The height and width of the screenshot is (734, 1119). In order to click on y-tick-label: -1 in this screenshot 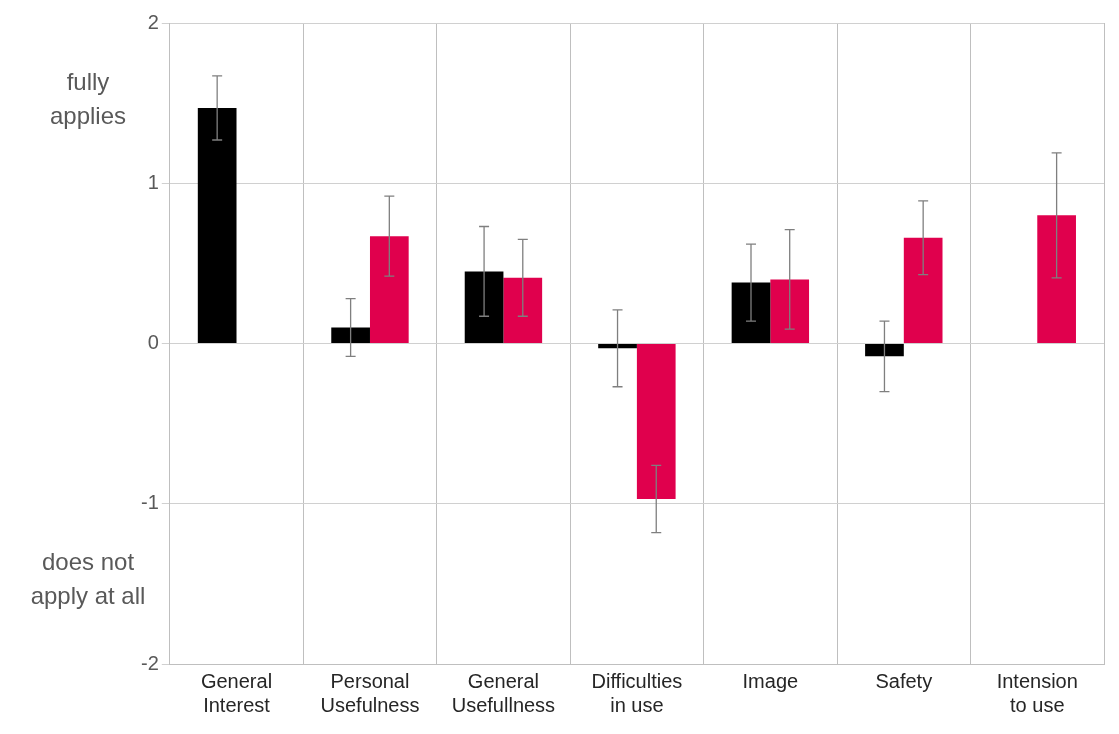, I will do `click(149, 502)`.